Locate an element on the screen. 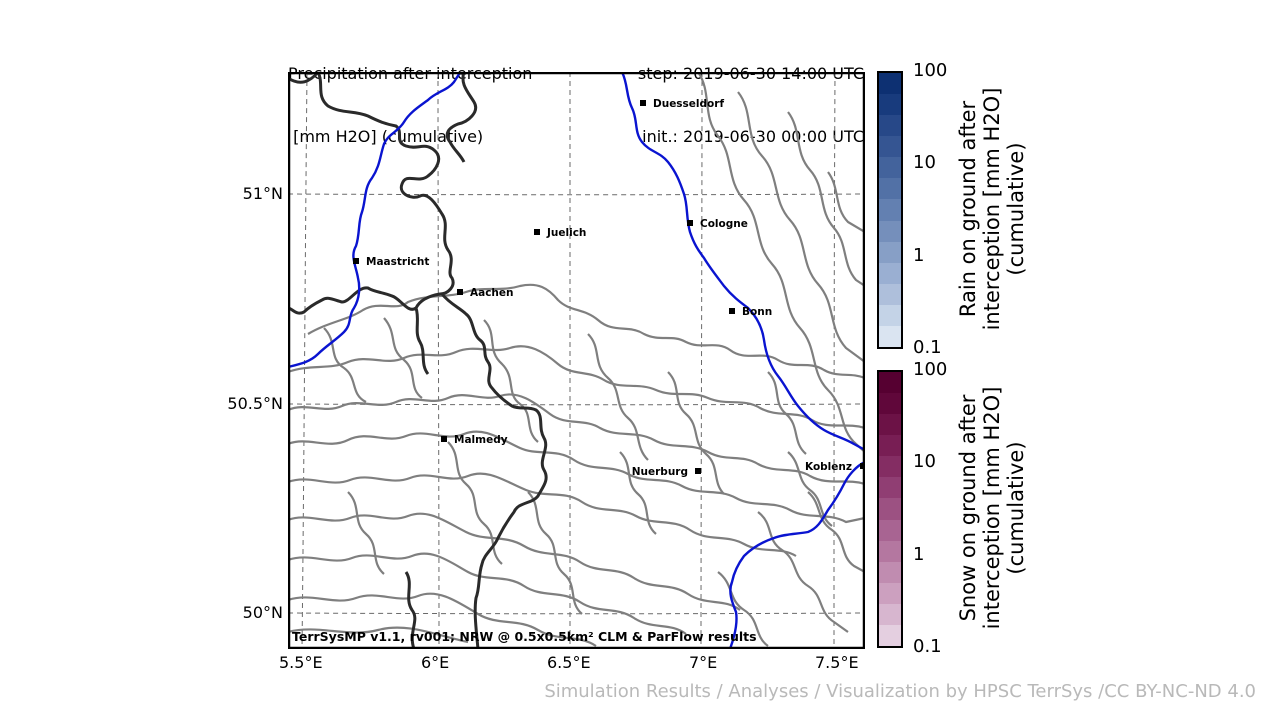  rain-tick-1: 1 is located at coordinates (919, 255).